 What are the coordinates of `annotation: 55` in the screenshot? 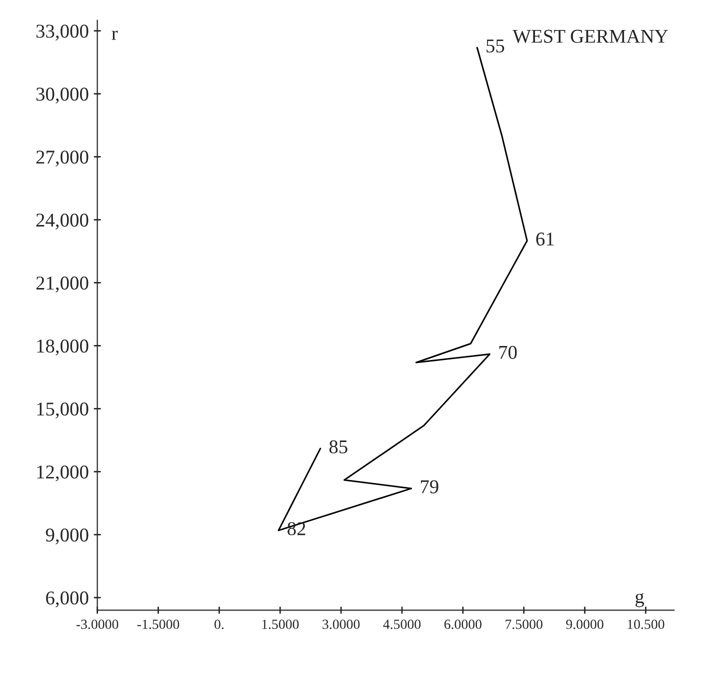 It's located at (495, 46).